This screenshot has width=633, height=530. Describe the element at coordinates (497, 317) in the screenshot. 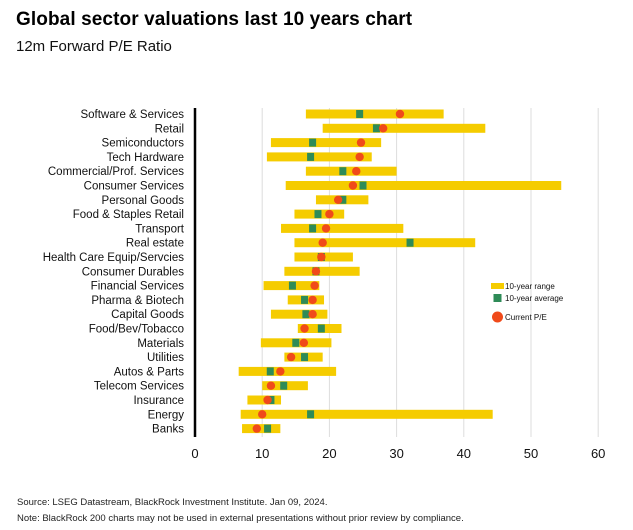

I see `legend-swatch-current` at that location.